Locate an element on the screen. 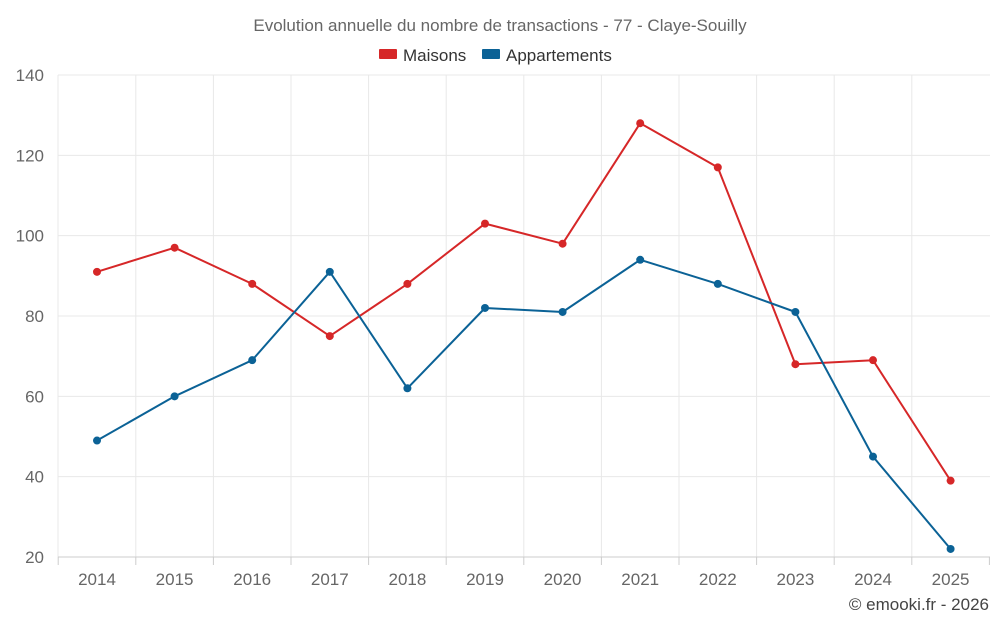 The height and width of the screenshot is (625, 1000). x-tick-label: 2024 is located at coordinates (873, 579).